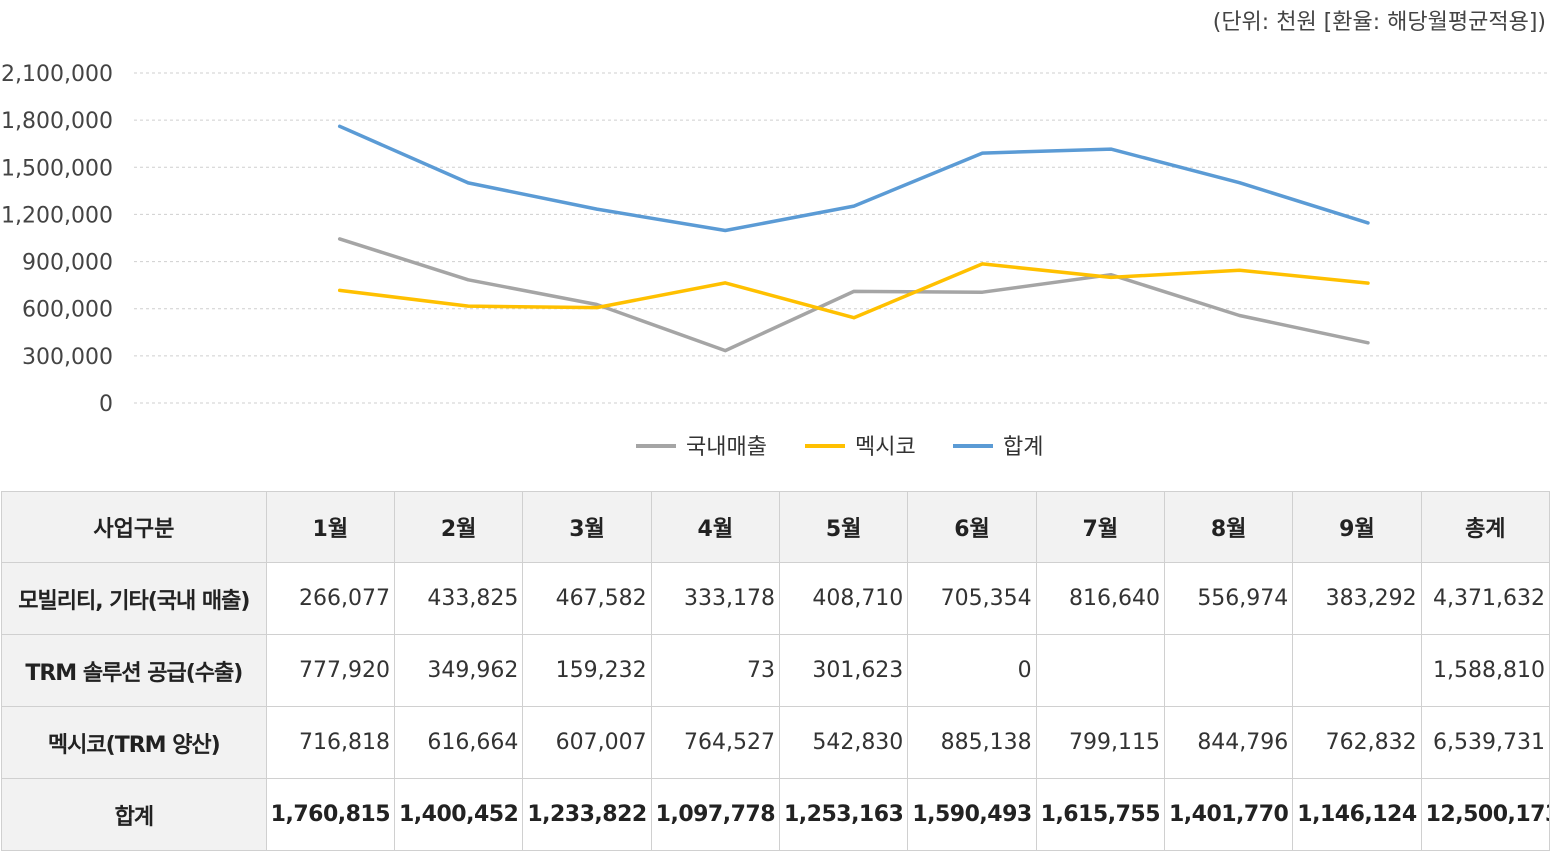  I want to click on table-cell: 159,232, so click(587, 670).